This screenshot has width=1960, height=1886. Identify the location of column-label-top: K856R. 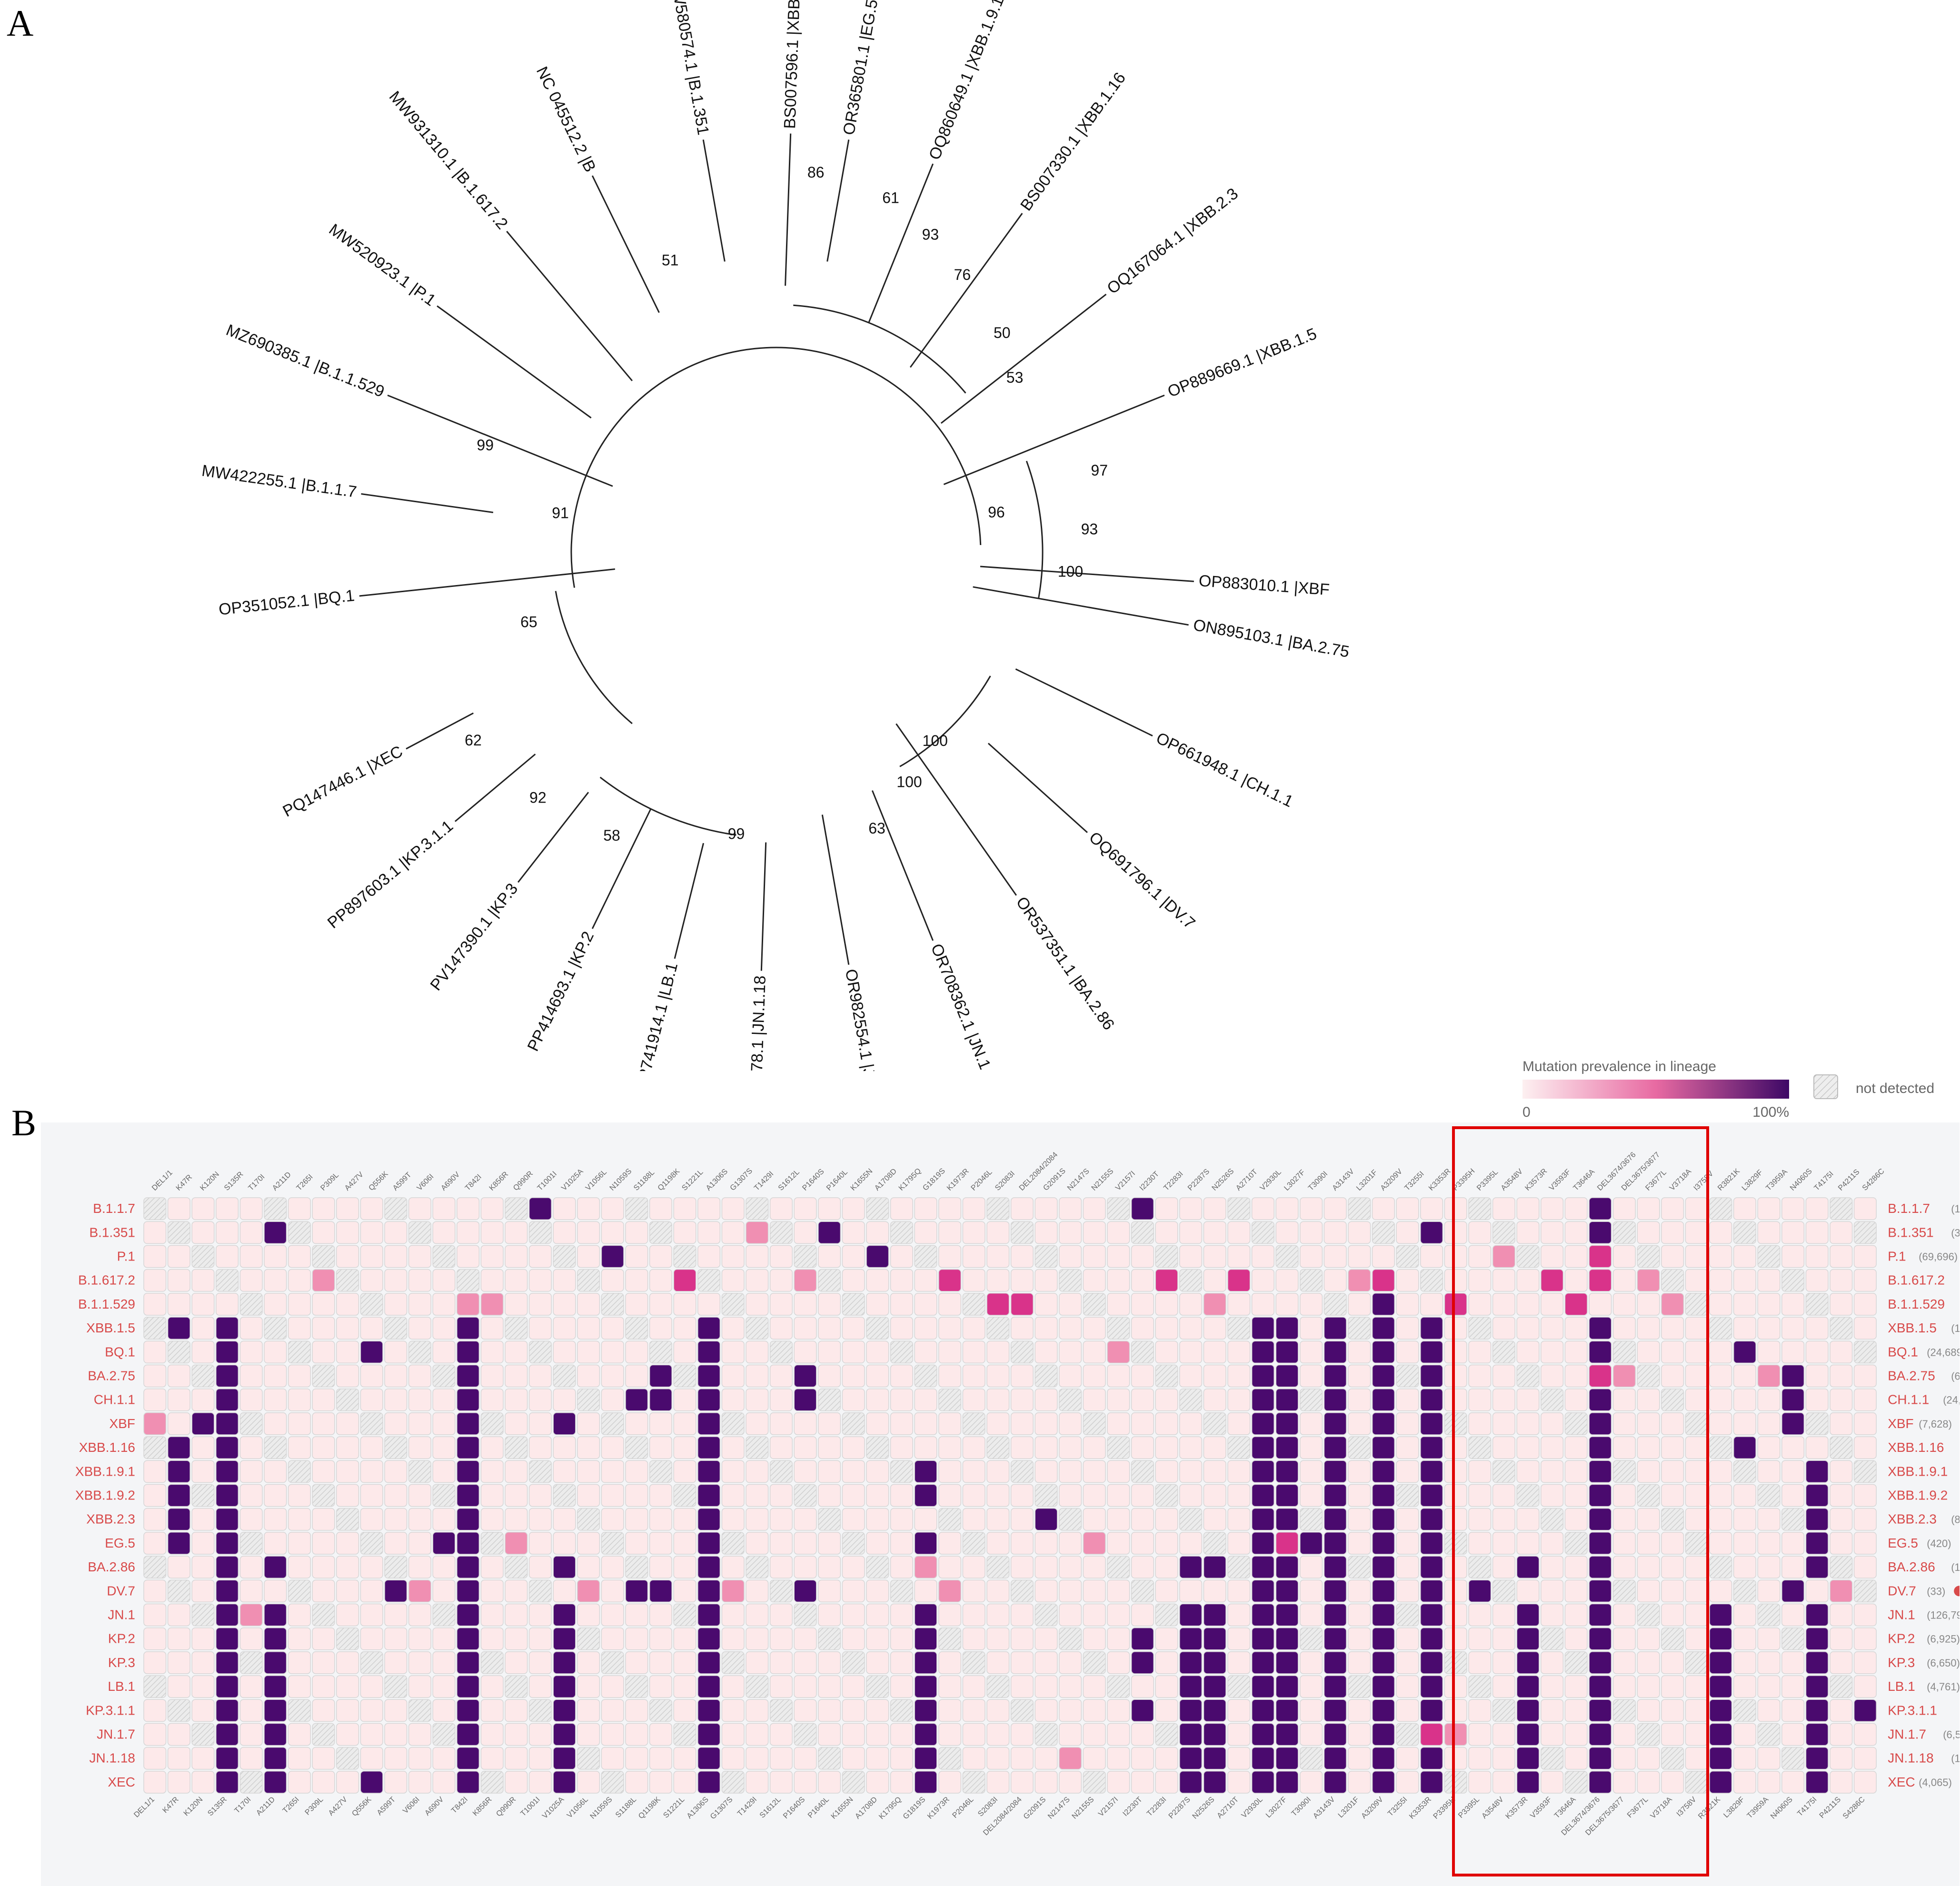
(499, 1181).